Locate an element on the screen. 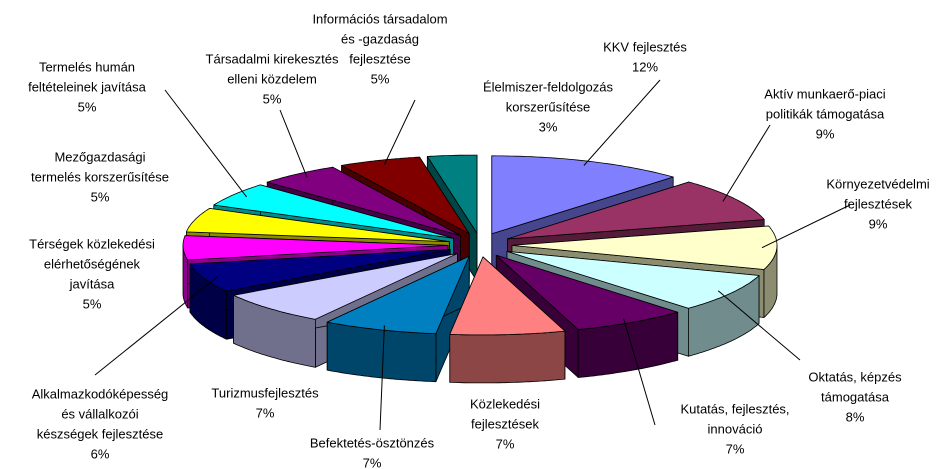 The width and height of the screenshot is (942, 469). slice-label: Információs társadalom is located at coordinates (379, 18).